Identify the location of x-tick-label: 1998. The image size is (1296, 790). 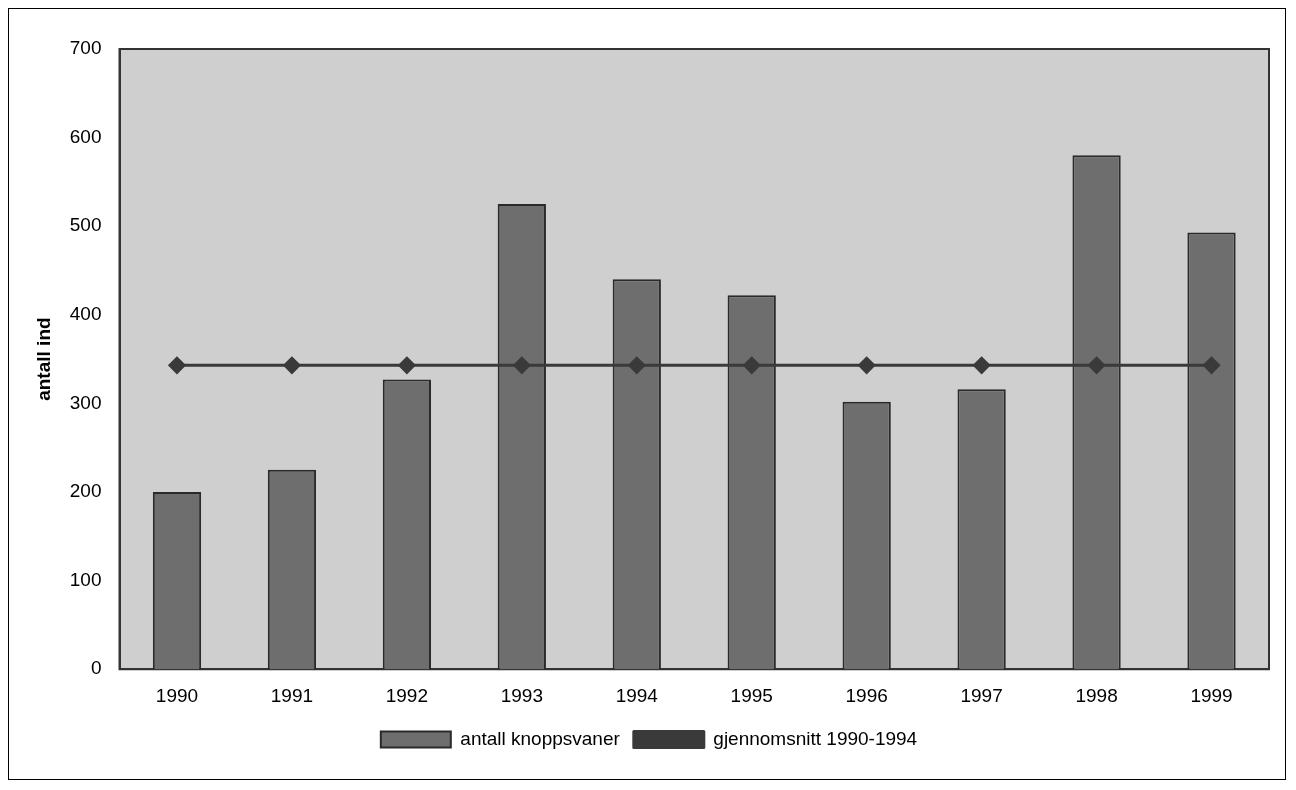
(1096, 695).